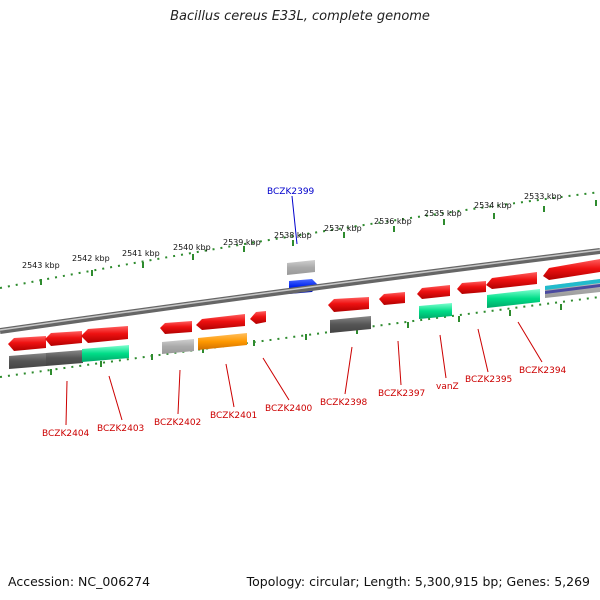 This screenshot has height=600, width=600. Describe the element at coordinates (220, 322) in the screenshot. I see `gene-arrow-bczk2401` at that location.